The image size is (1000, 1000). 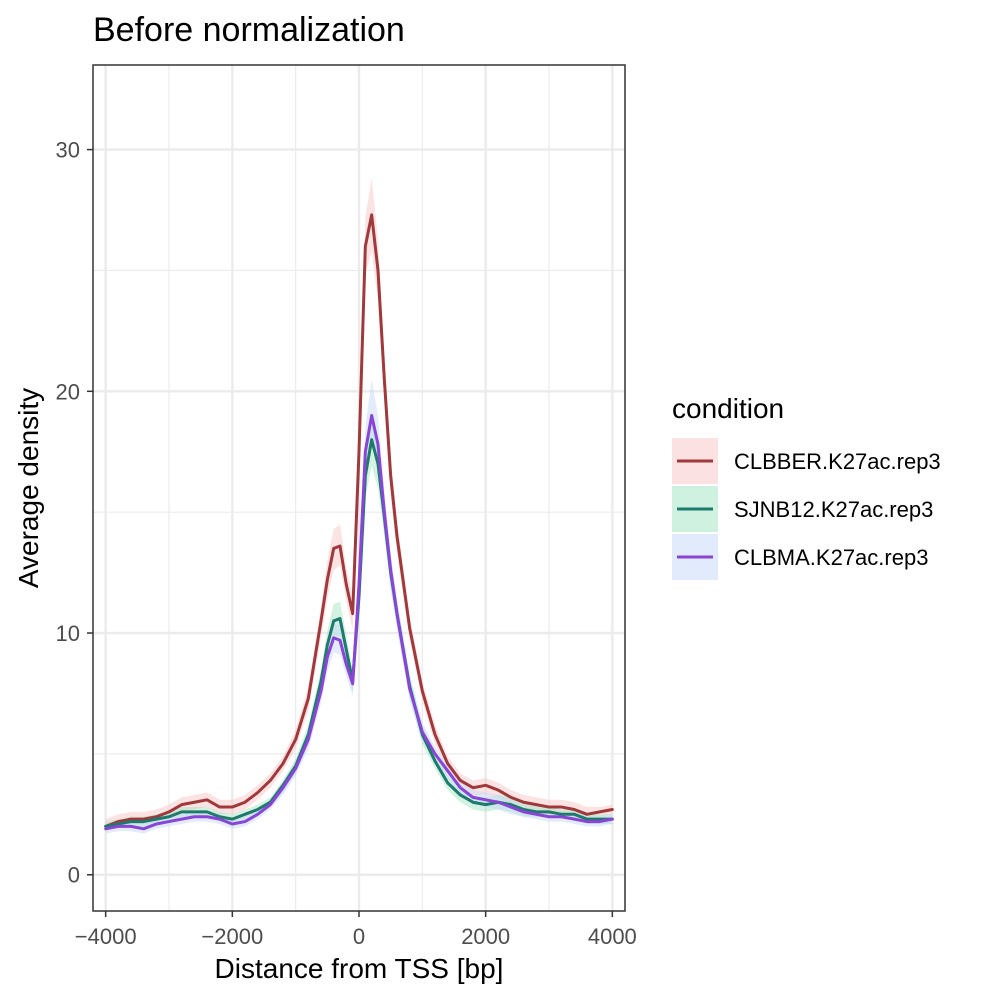 What do you see at coordinates (485, 936) in the screenshot?
I see `x-tick-label: 2000` at bounding box center [485, 936].